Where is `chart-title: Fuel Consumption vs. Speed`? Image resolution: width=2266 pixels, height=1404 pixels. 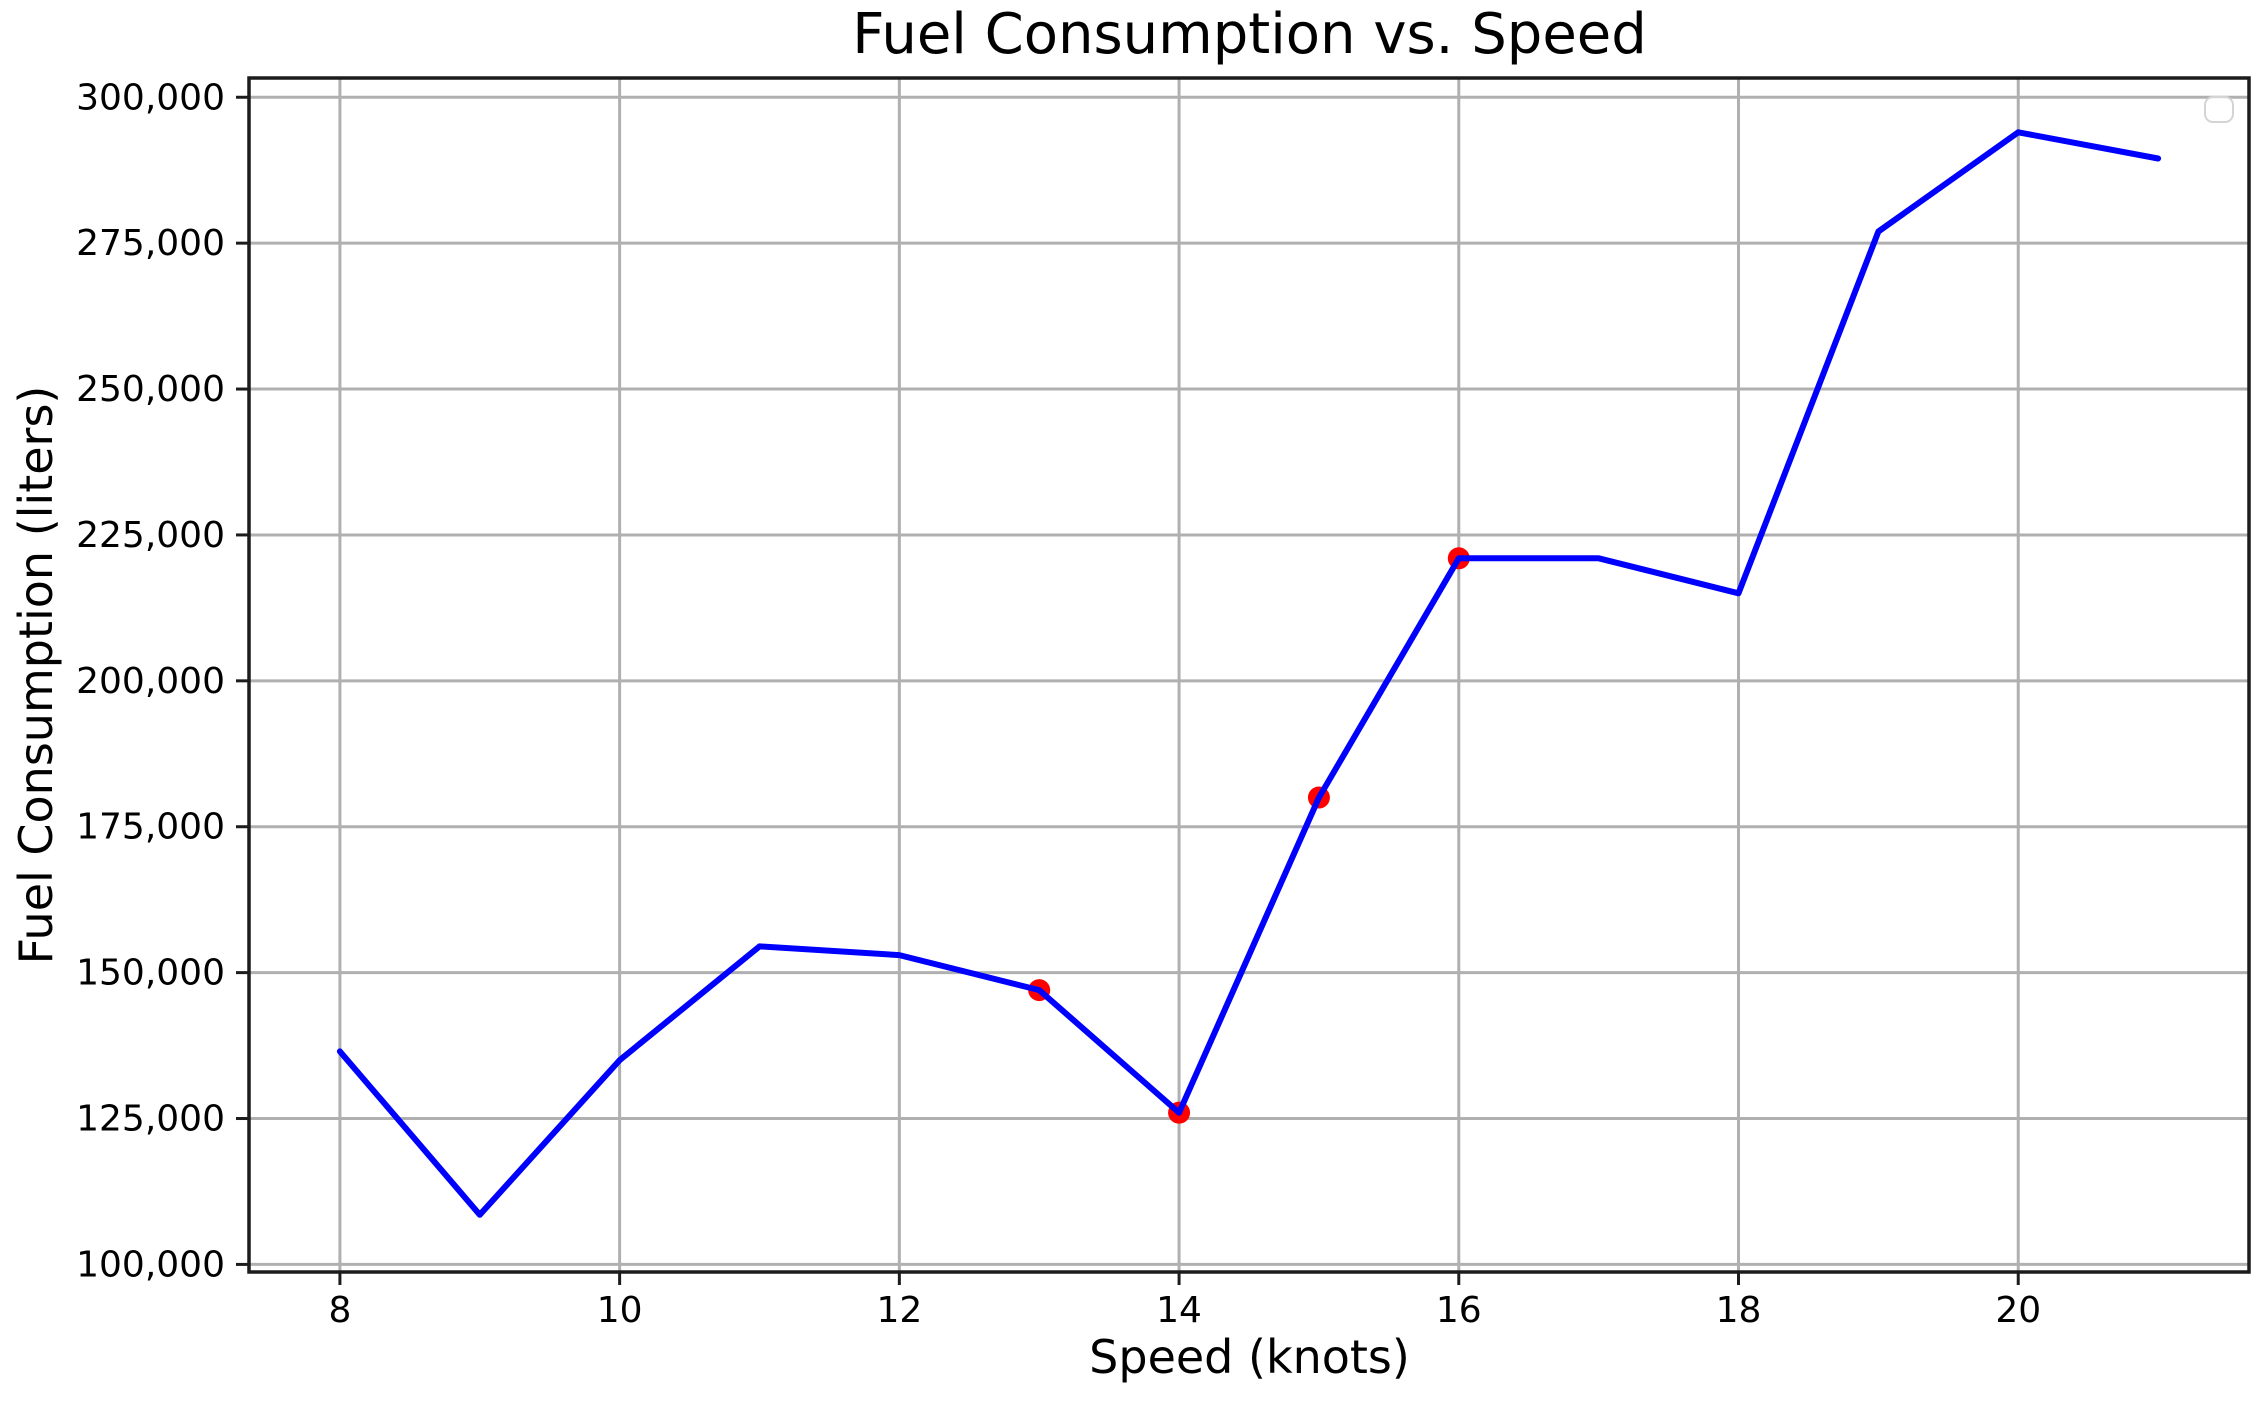 chart-title: Fuel Consumption vs. Speed is located at coordinates (1249, 34).